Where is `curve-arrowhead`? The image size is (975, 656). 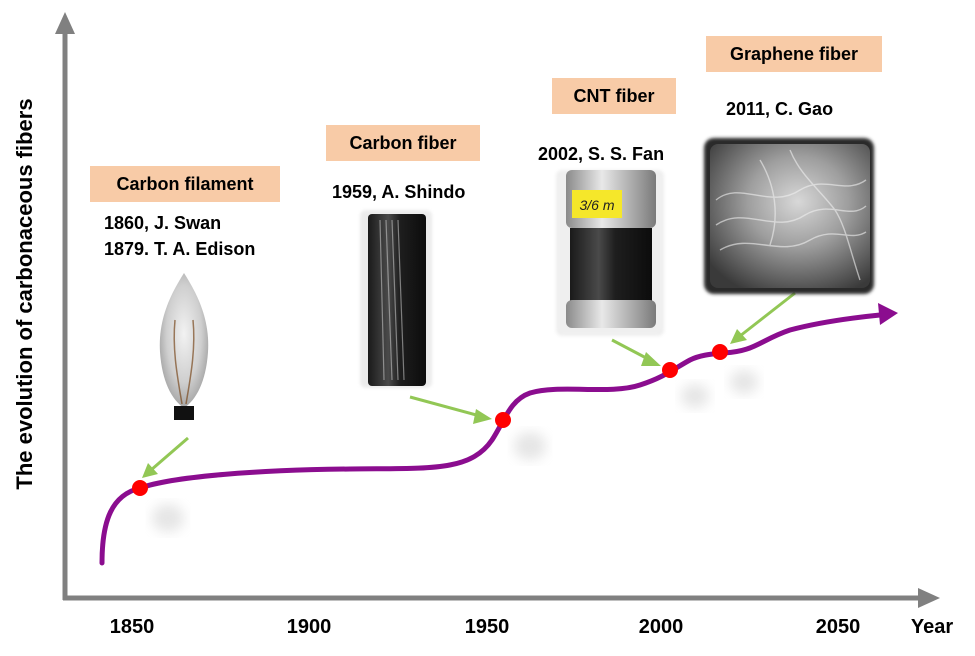
curve-arrowhead is located at coordinates (888, 314).